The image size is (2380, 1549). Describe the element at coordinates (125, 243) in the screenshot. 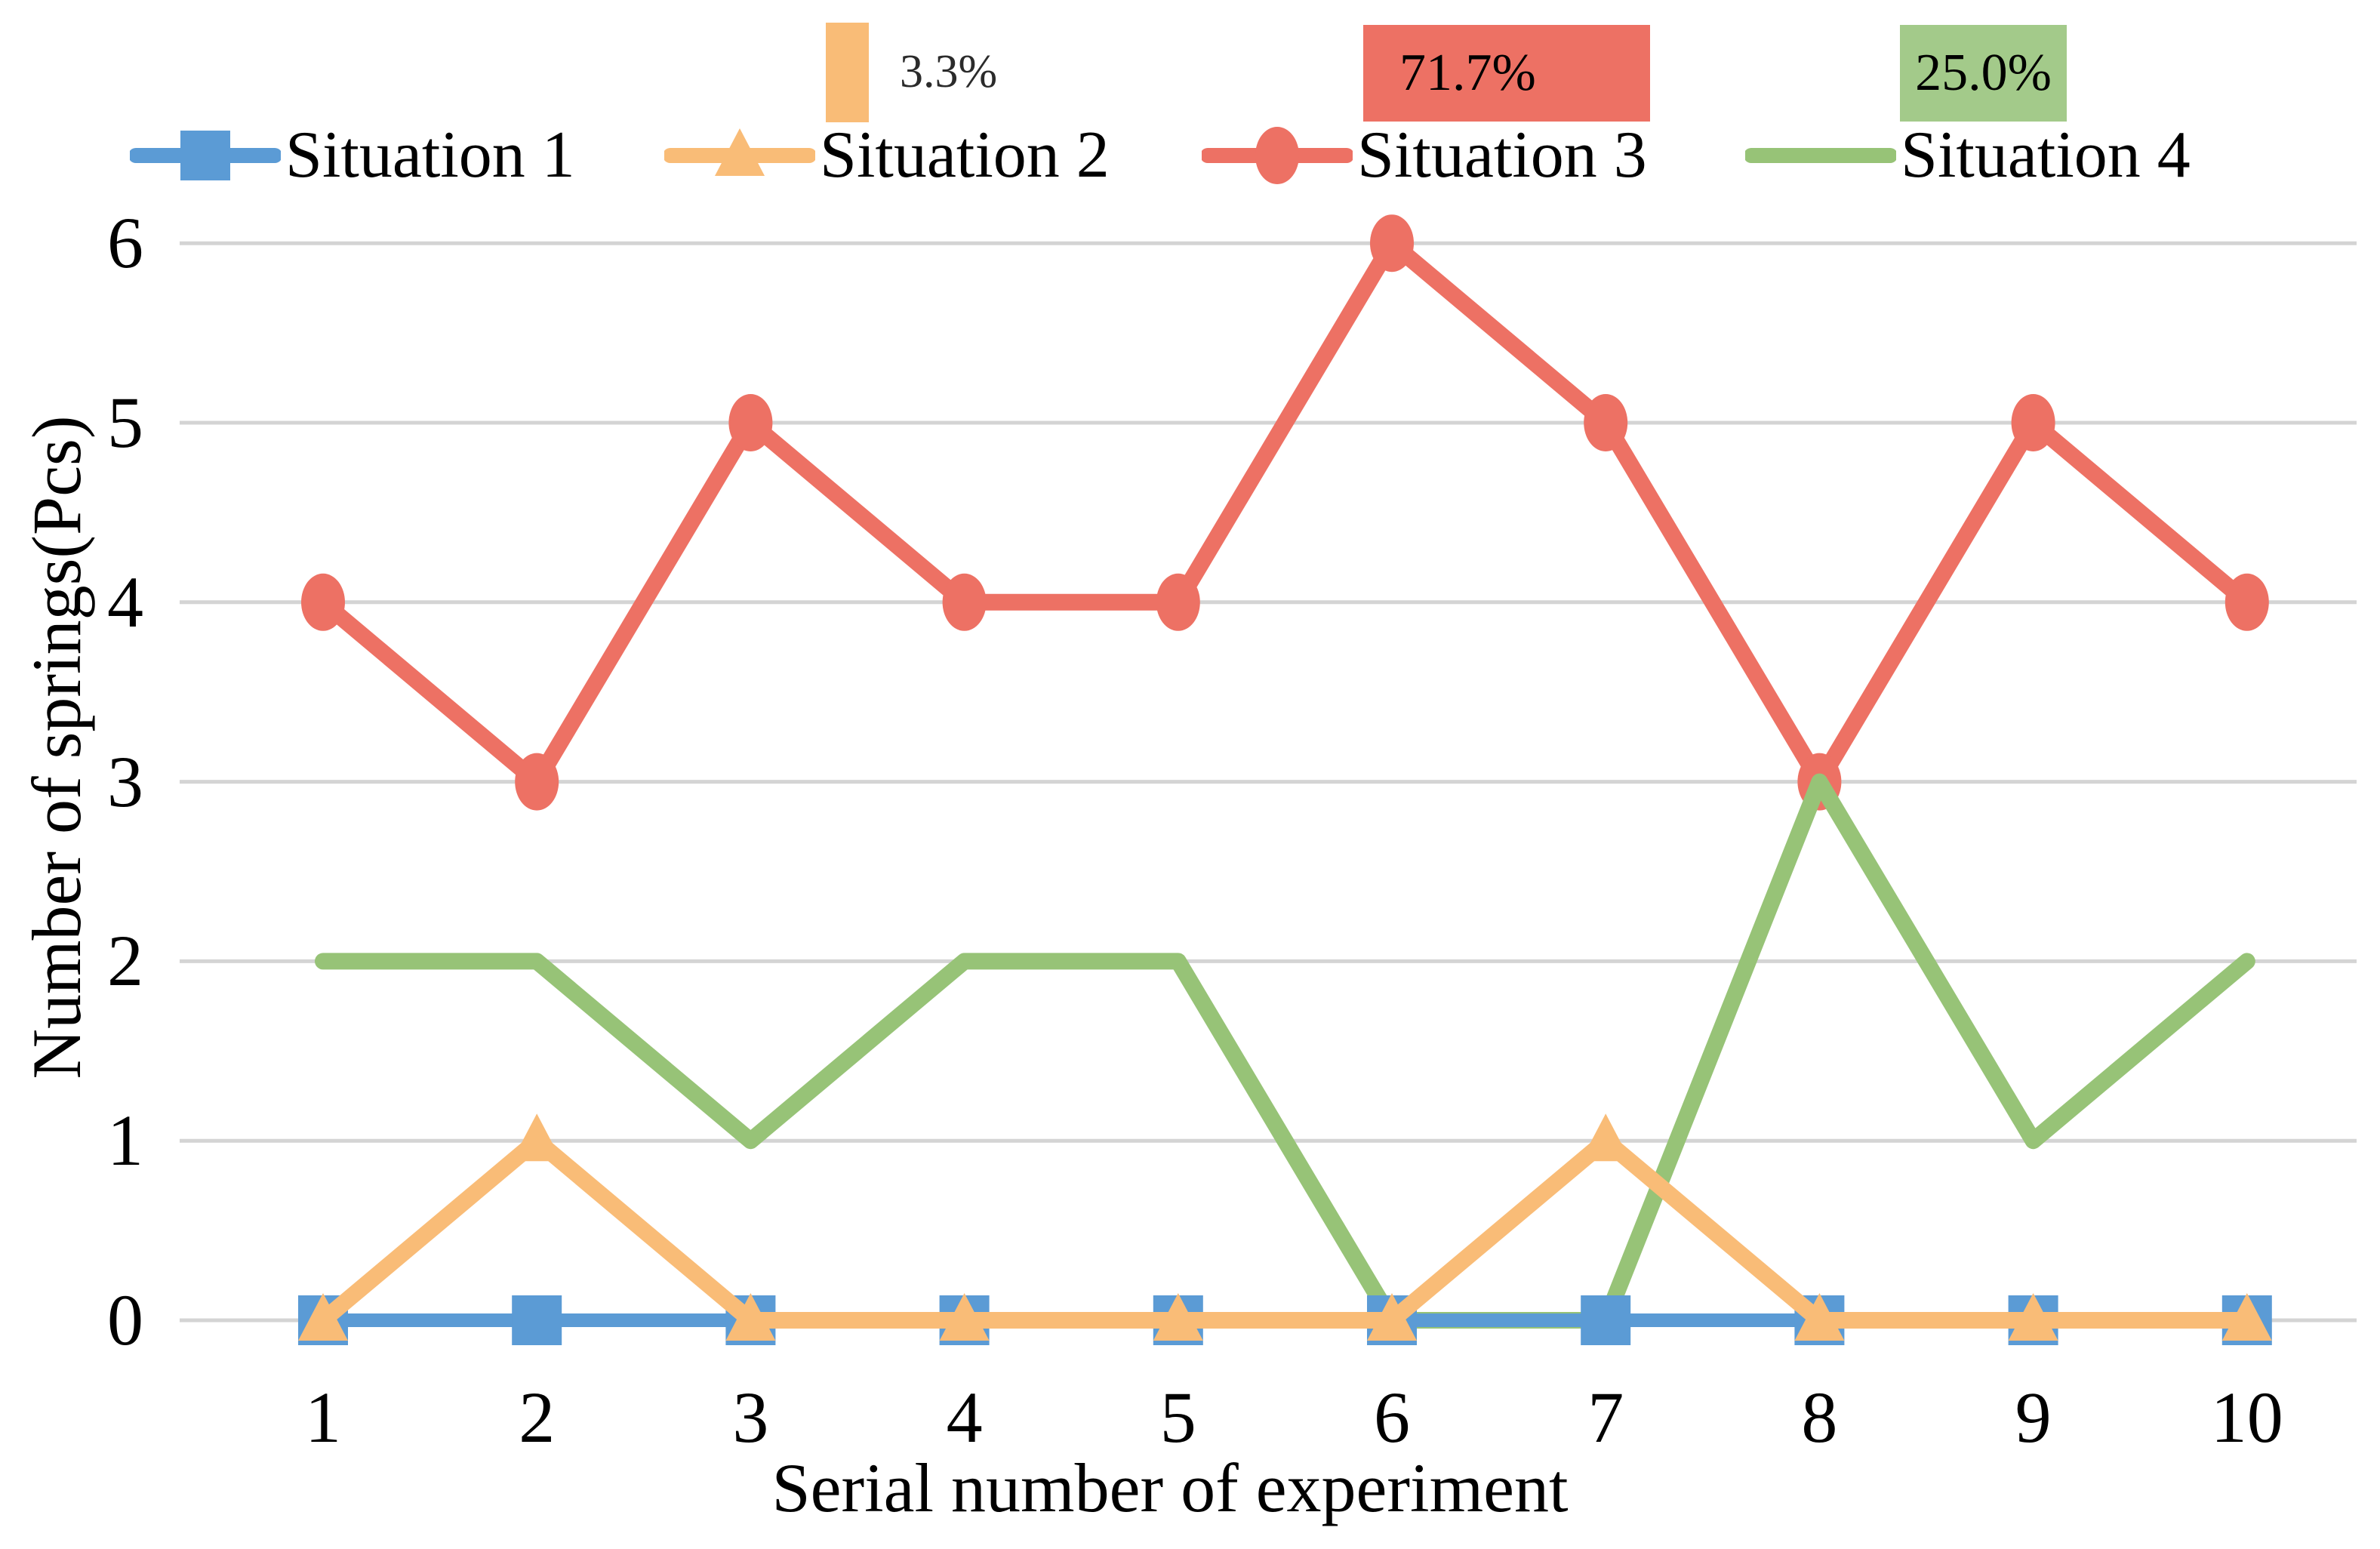

I see `y-tick-label-6: 6` at that location.